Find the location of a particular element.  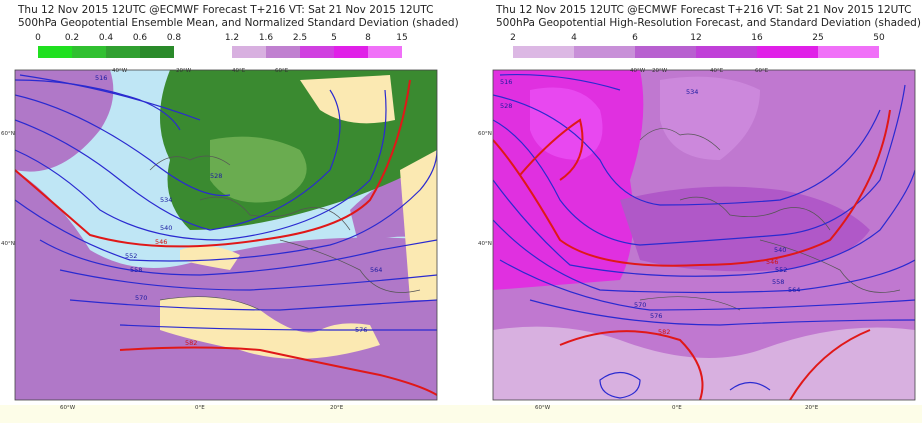

legend-label: 1.6 is located at coordinates (266, 38).